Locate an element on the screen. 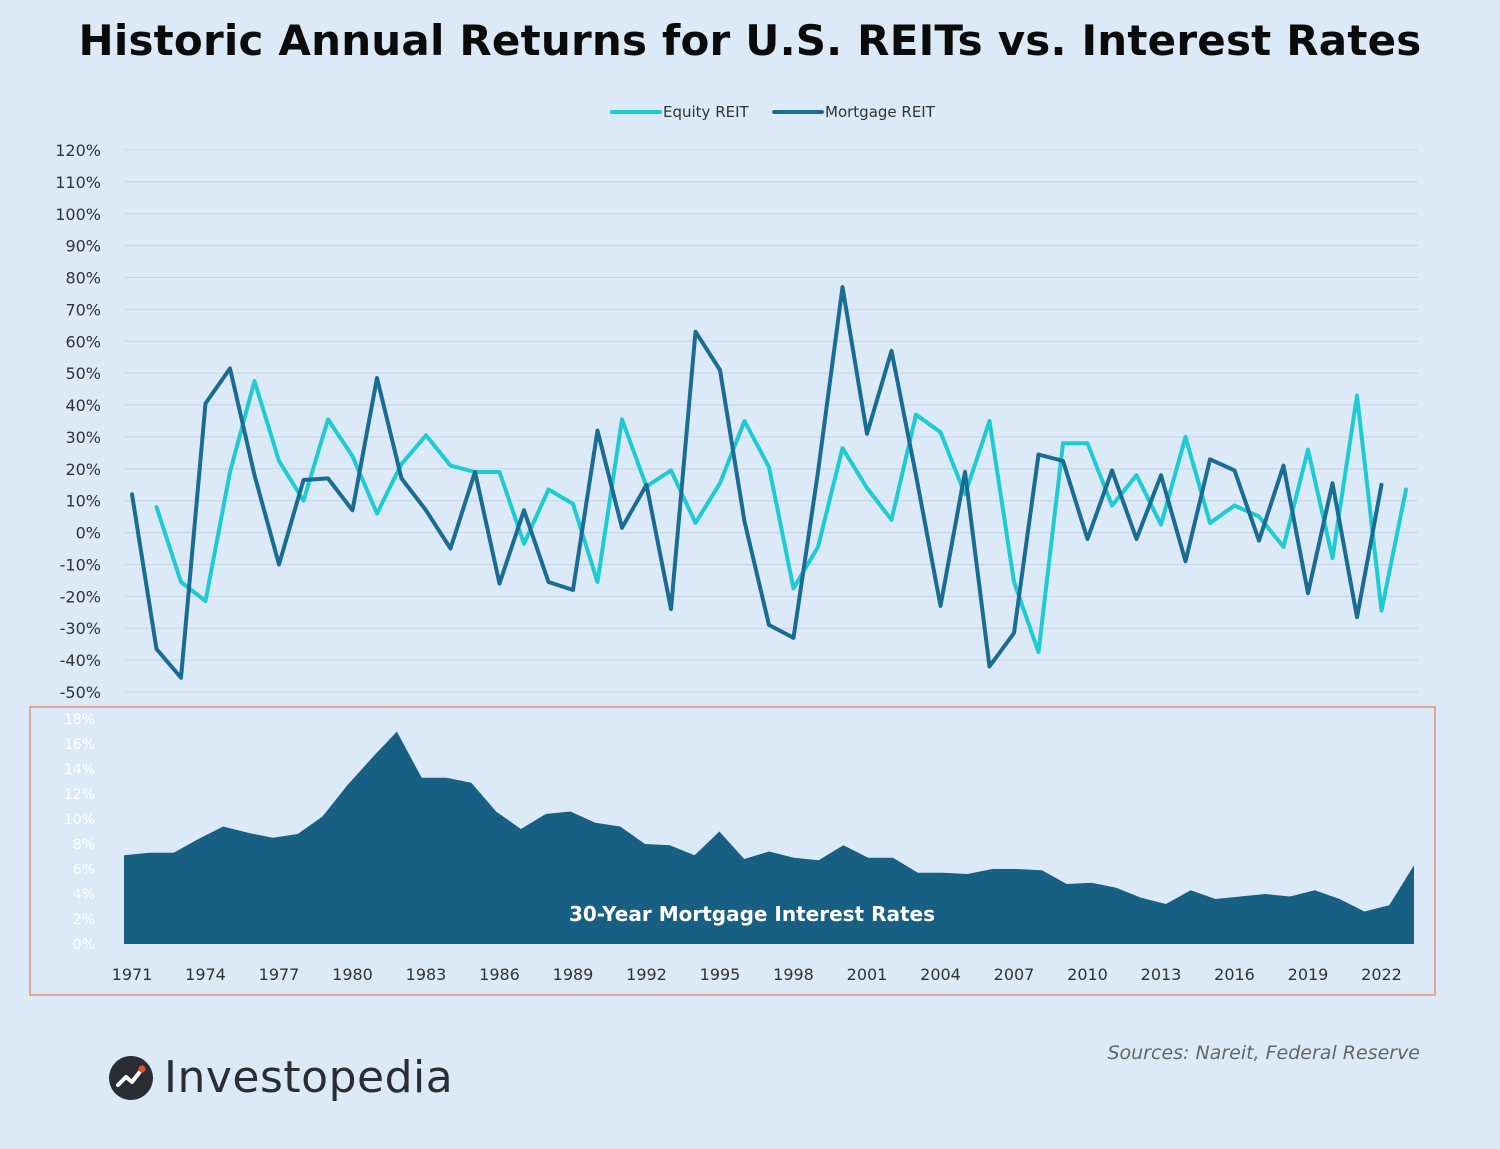 Image resolution: width=1500 pixels, height=1149 pixels. y-tick-label: 90% is located at coordinates (83, 246).